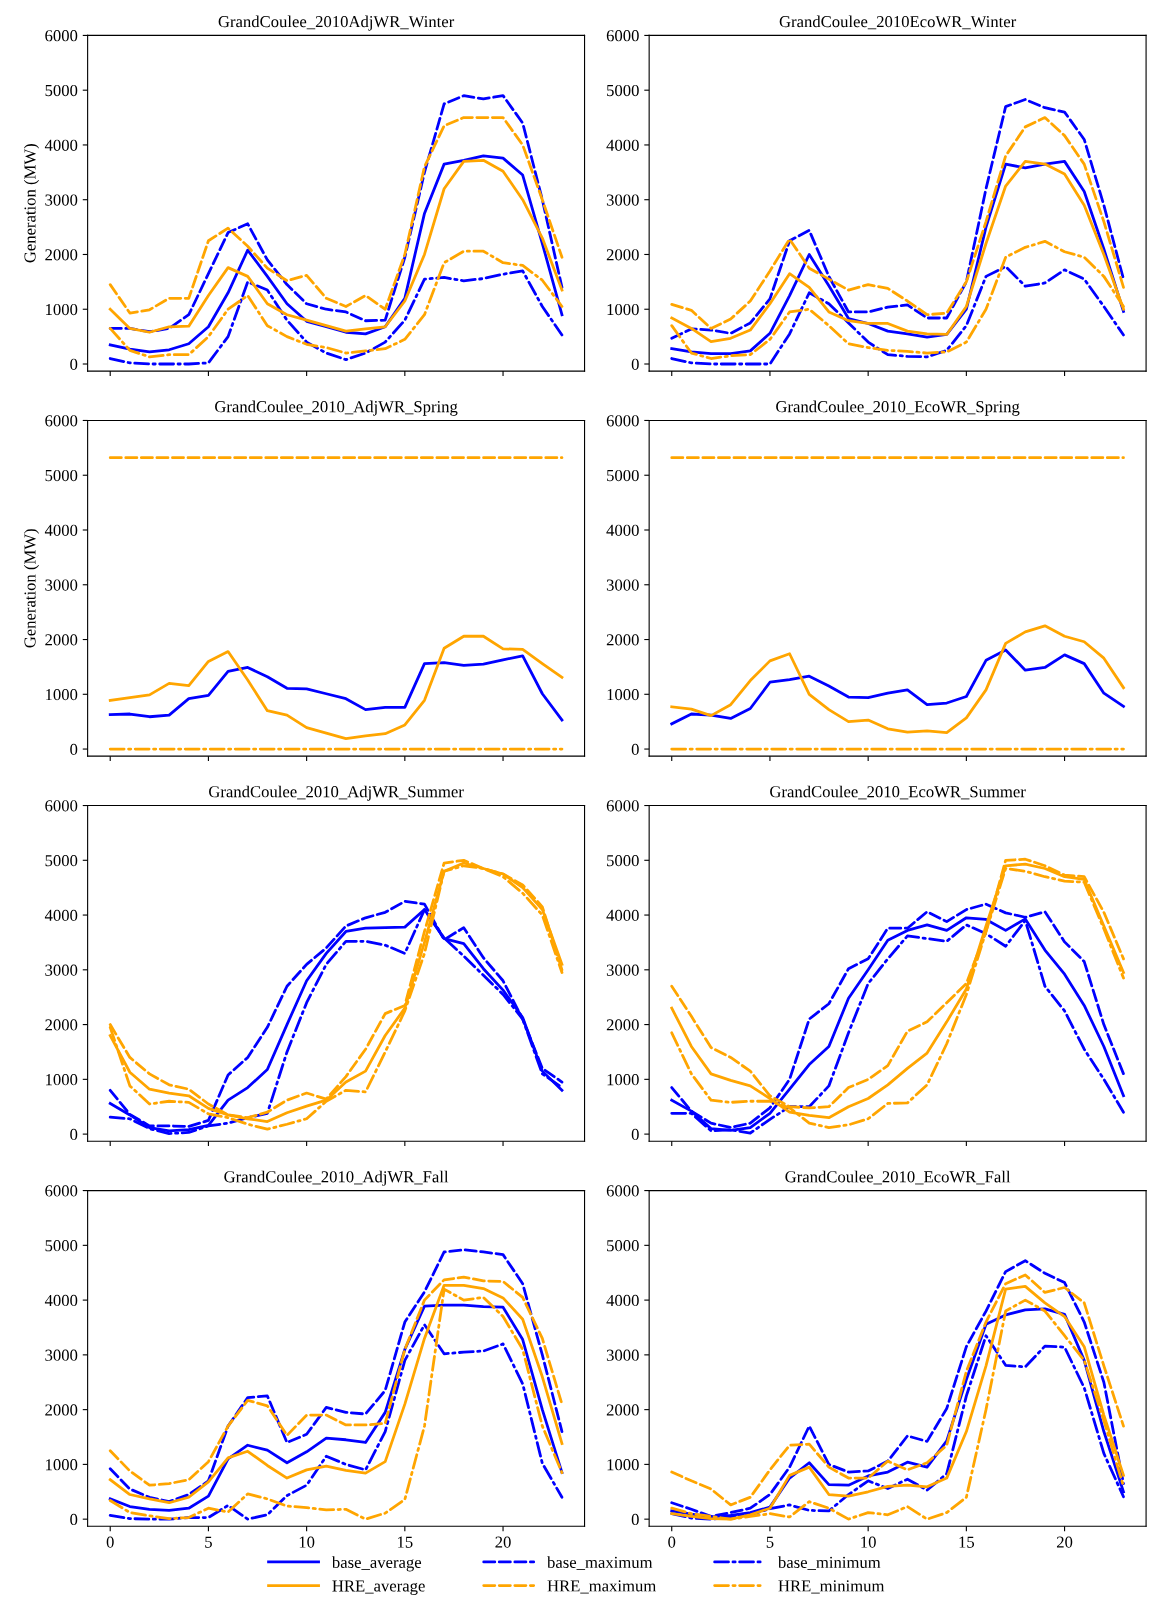 This screenshot has width=1153, height=1610. Describe the element at coordinates (336, 408) in the screenshot. I see `chart-title: GrandCoulee_2010_AdjWR_Spring` at that location.